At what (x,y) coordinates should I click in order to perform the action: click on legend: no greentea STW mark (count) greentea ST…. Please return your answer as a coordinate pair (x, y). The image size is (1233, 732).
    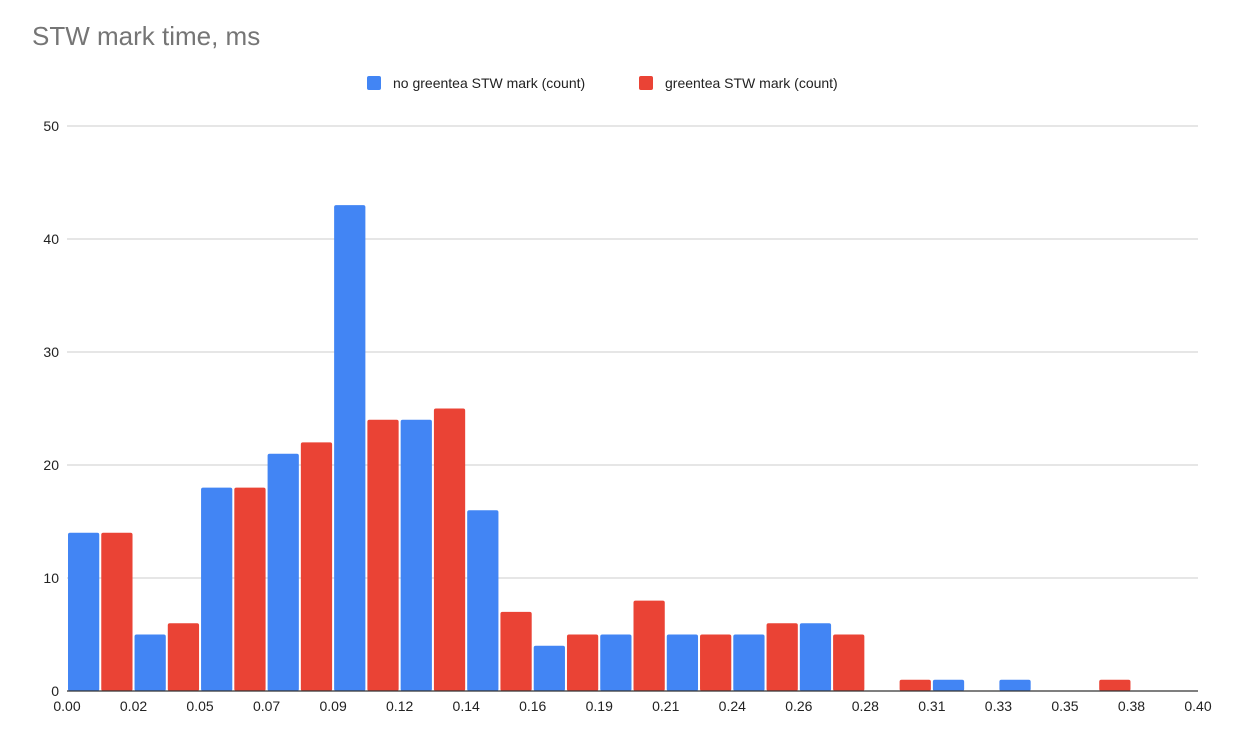
    Looking at the image, I should click on (602, 83).